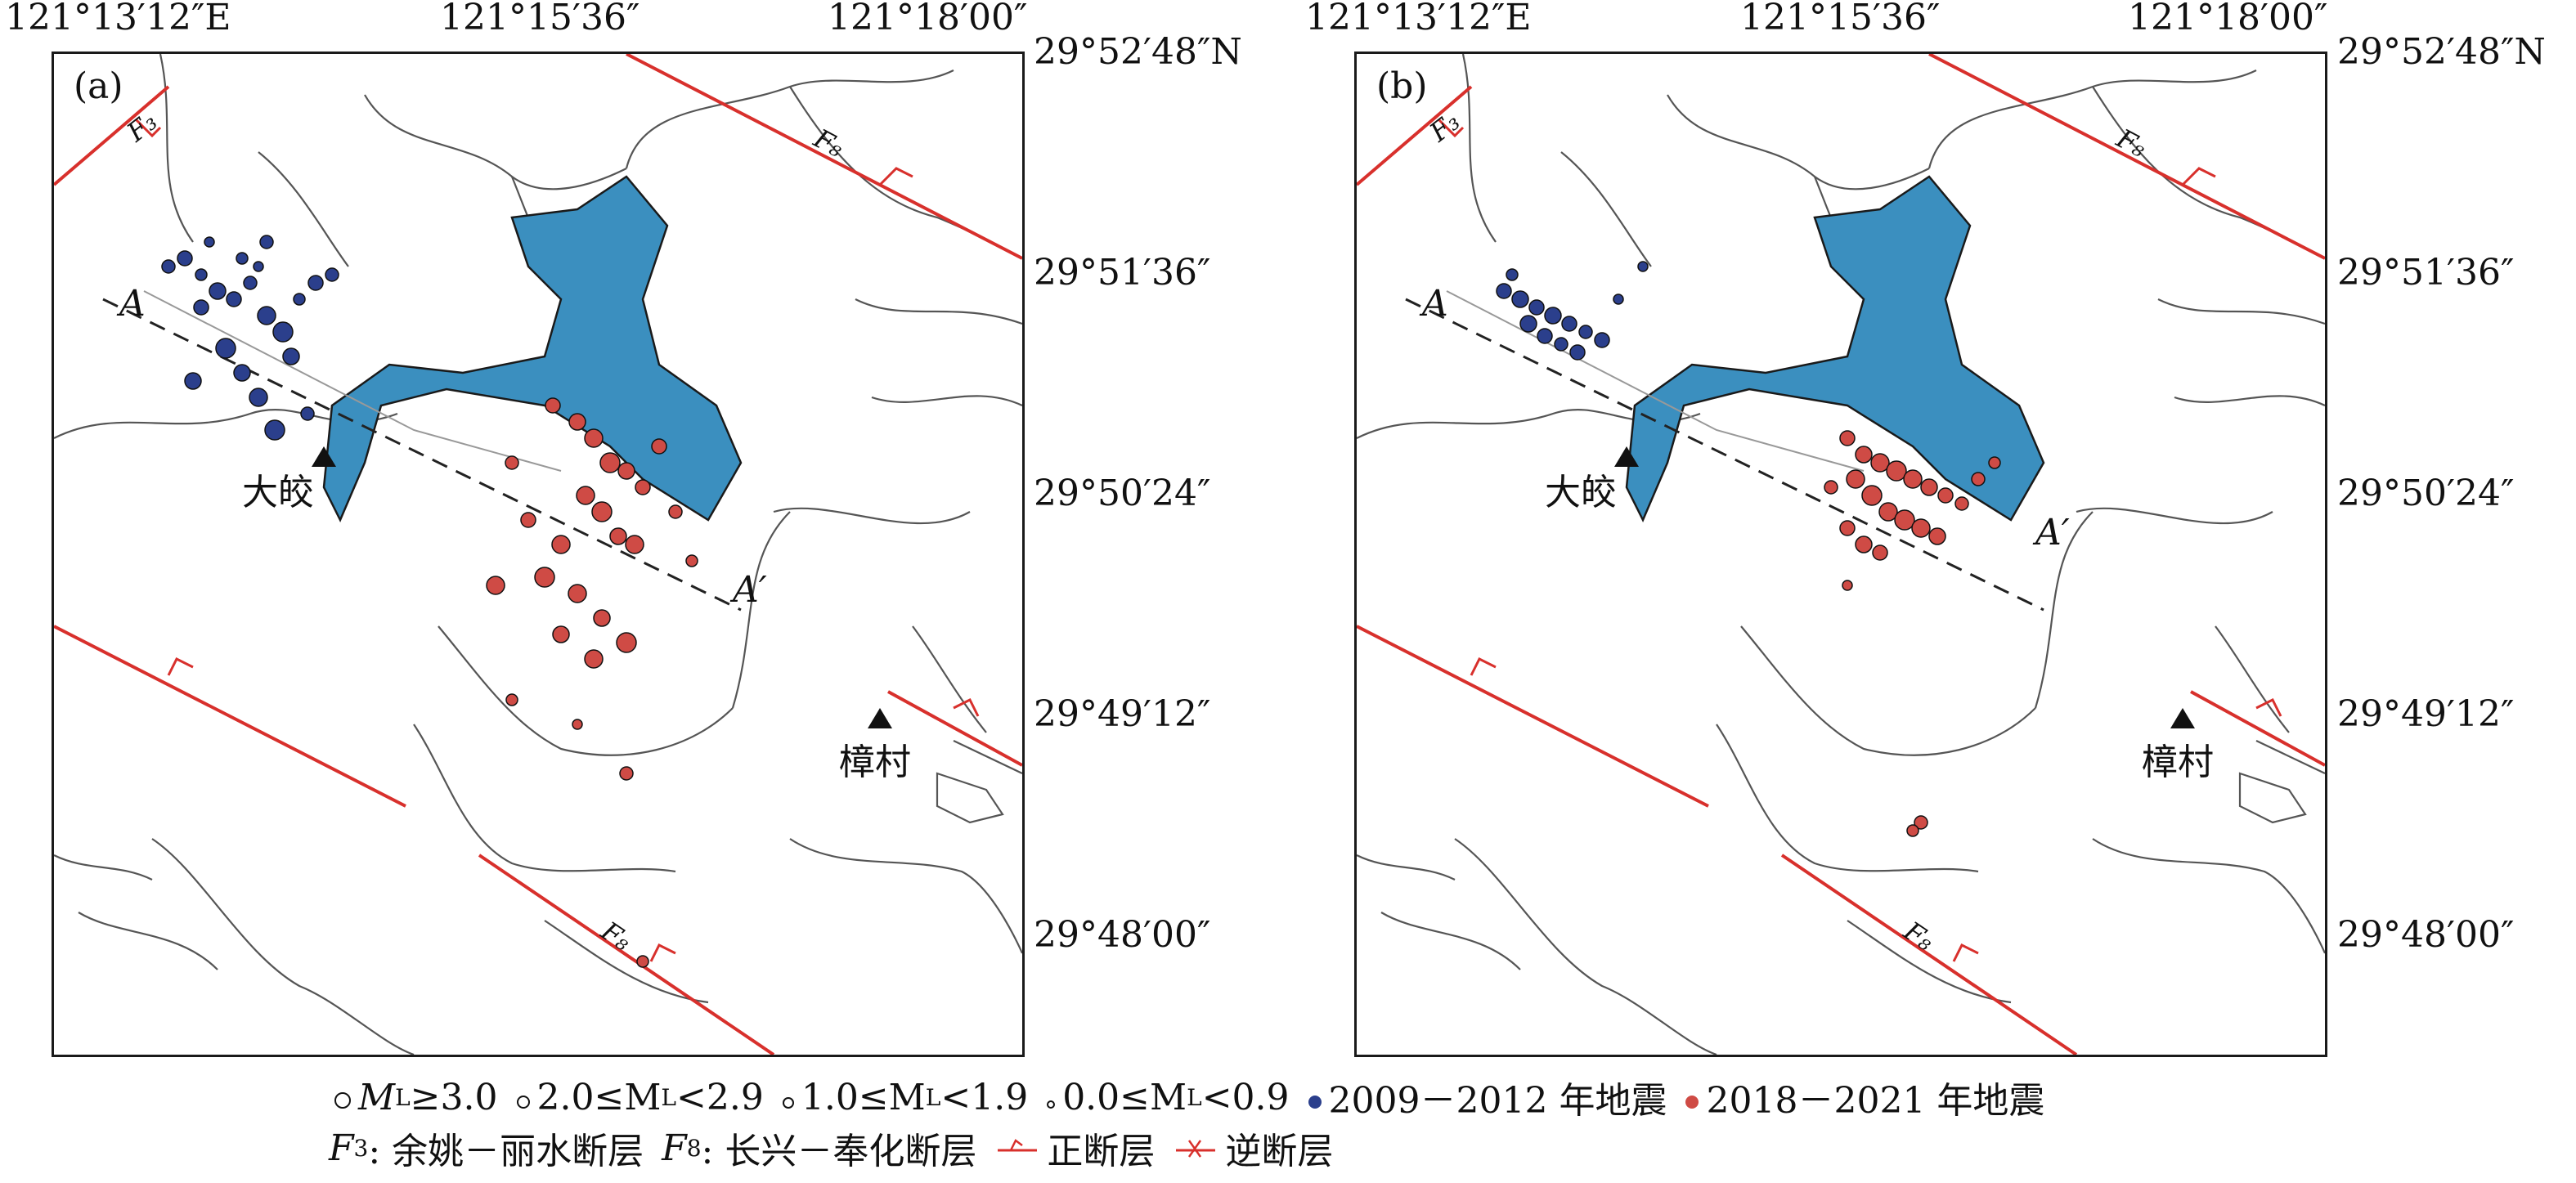 This screenshot has width=2576, height=1183. I want to click on legend-period-2-label: 2018－2021 年地震, so click(1875, 1101).